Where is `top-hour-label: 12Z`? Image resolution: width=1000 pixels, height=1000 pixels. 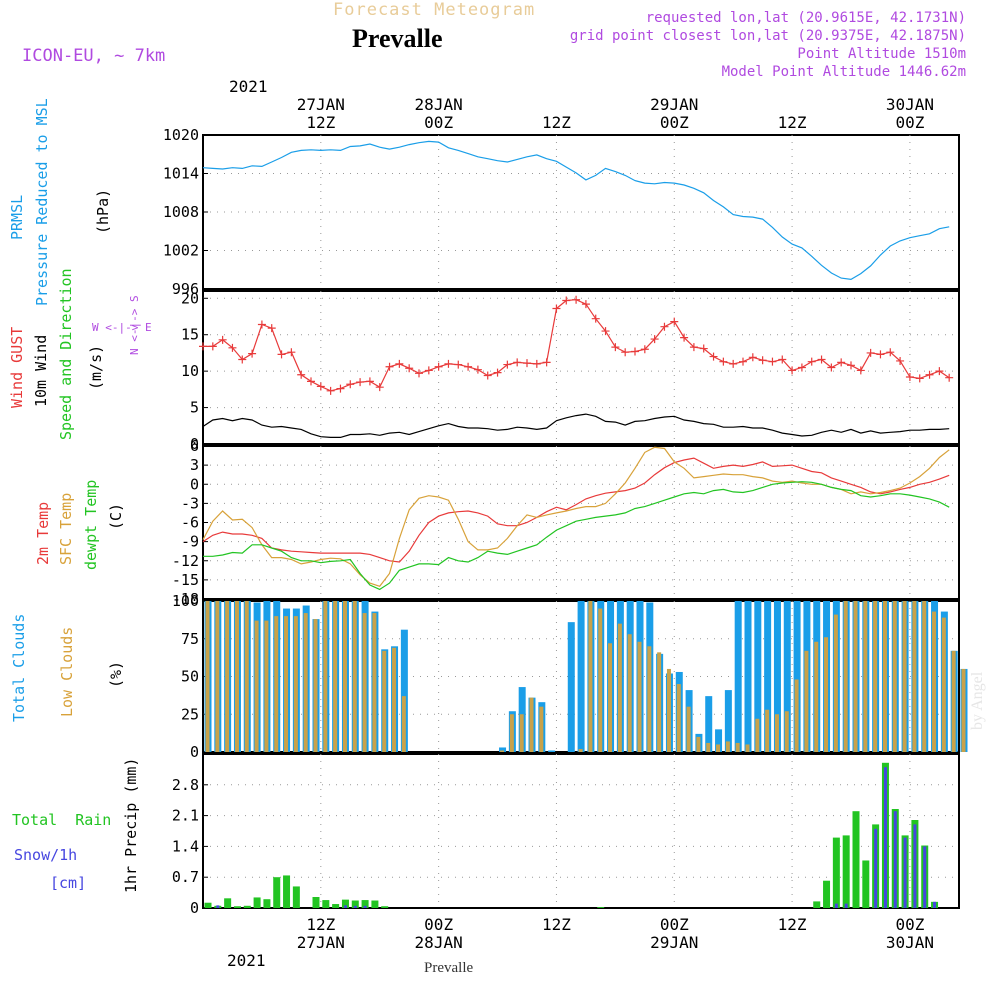 top-hour-label: 12Z is located at coordinates (556, 122).